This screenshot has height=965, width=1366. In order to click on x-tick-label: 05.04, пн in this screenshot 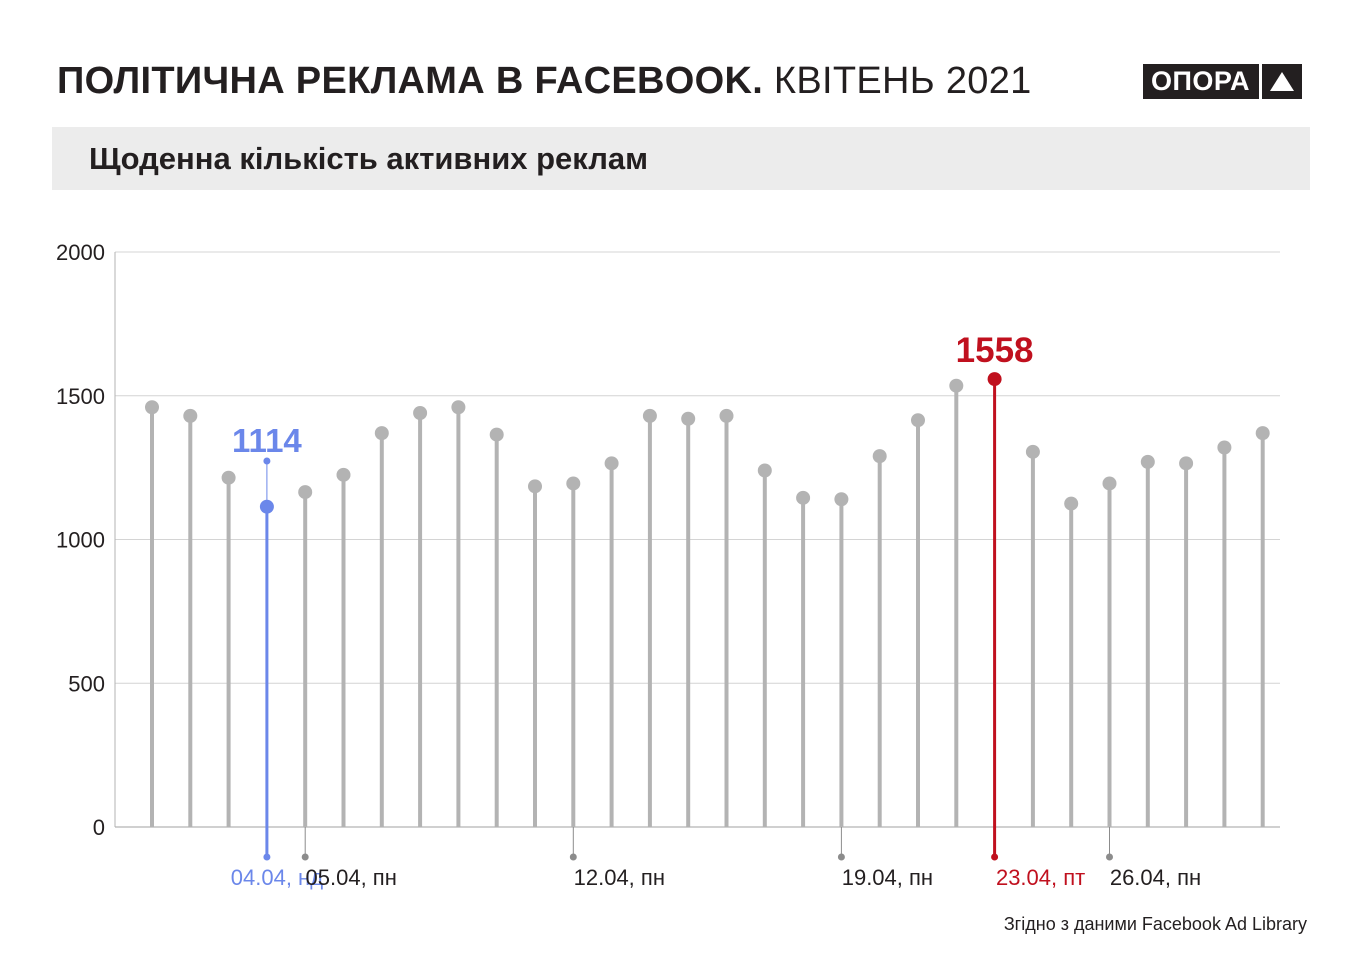, I will do `click(351, 877)`.